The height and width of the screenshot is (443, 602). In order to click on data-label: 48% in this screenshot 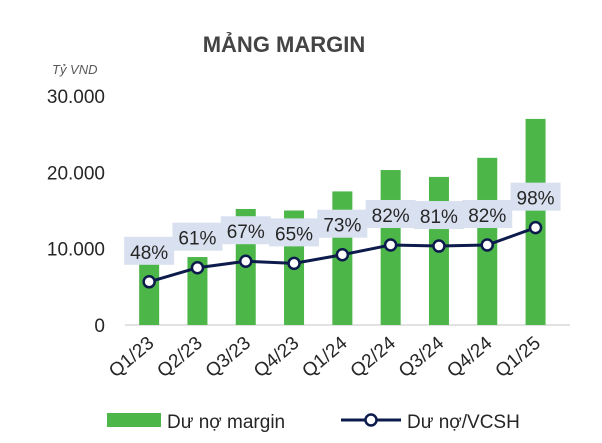, I will do `click(149, 250)`.